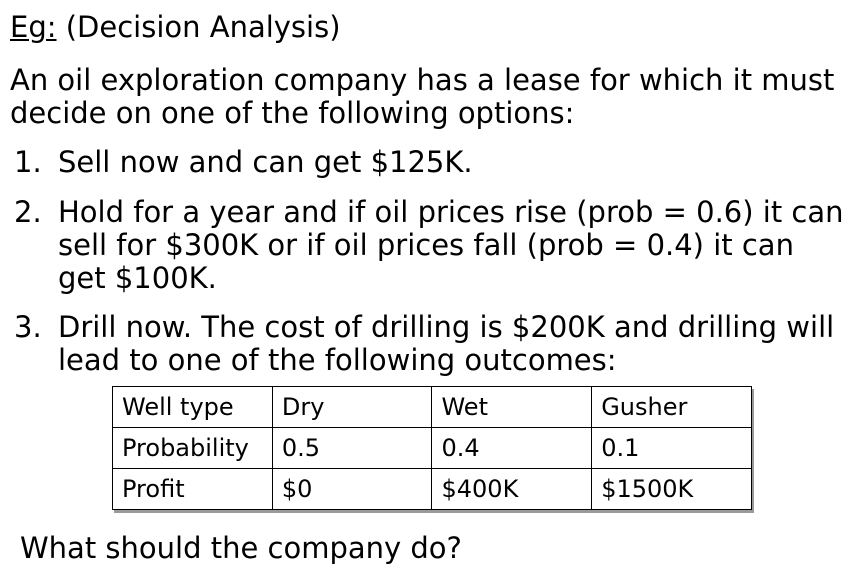 This screenshot has width=861, height=567. Describe the element at coordinates (33, 27) in the screenshot. I see `example-label: Eg:` at that location.